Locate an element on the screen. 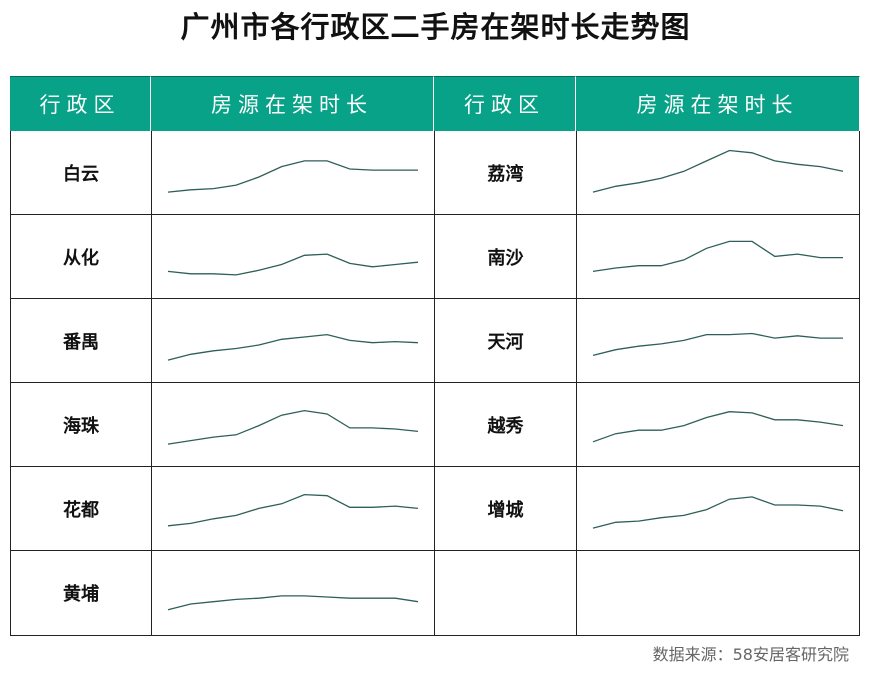 The height and width of the screenshot is (678, 871). sparkline-series-白云 is located at coordinates (292, 176).